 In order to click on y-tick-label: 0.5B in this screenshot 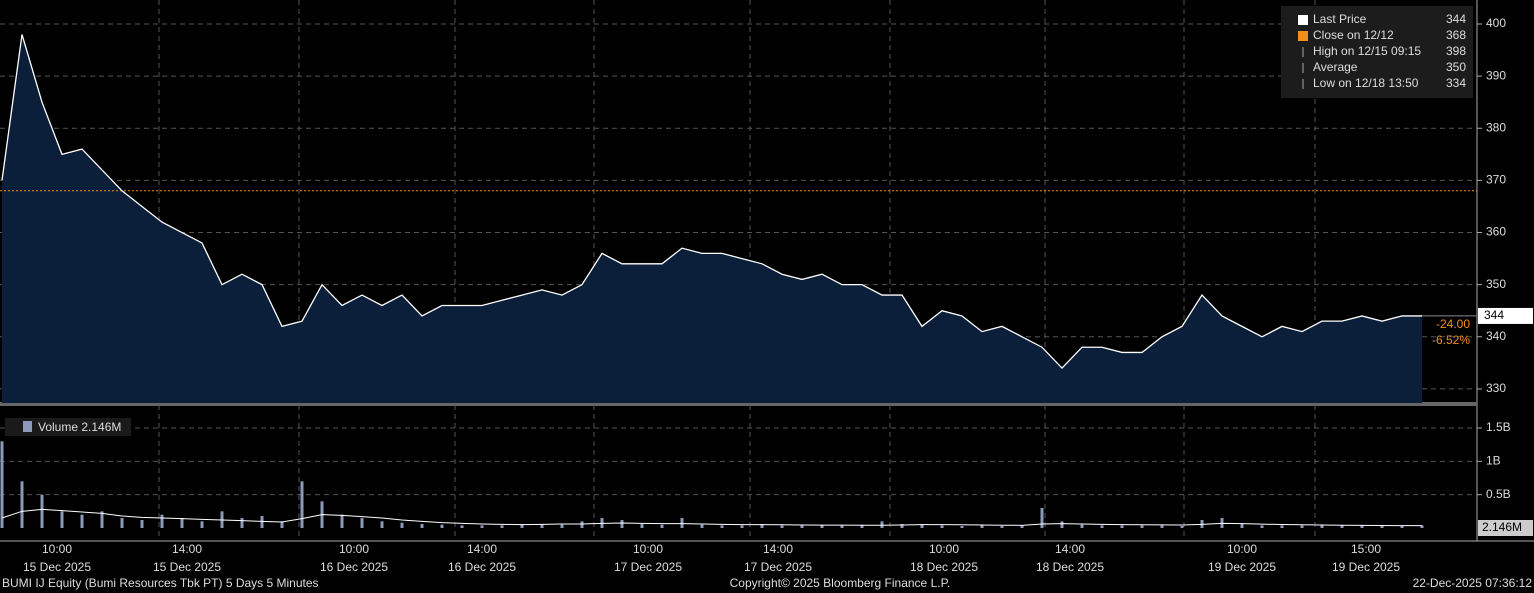, I will do `click(1498, 494)`.